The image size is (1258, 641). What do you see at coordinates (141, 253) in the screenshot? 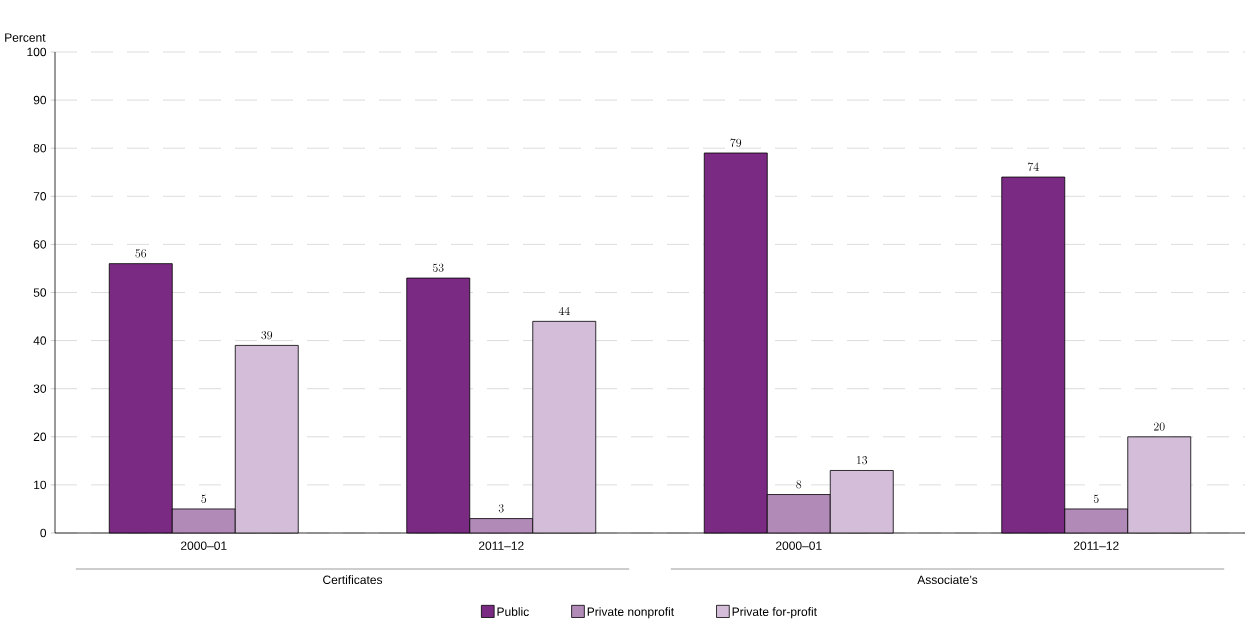
I see `data-label: 56` at bounding box center [141, 253].